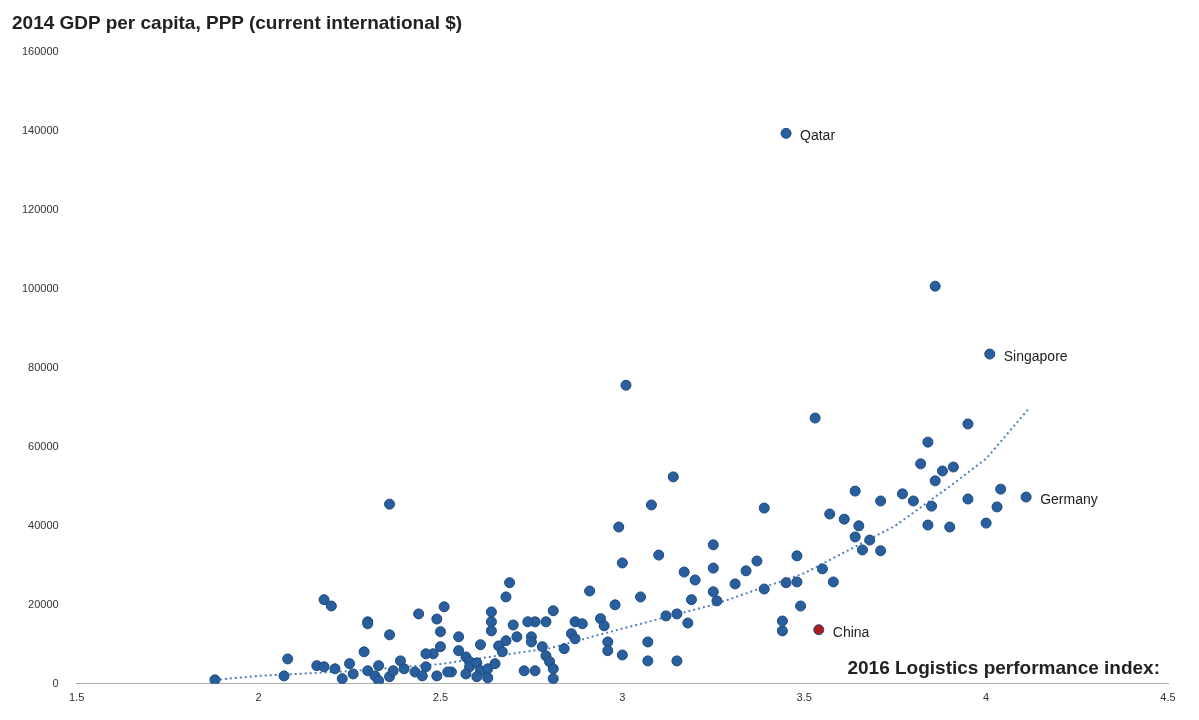 The image size is (1199, 720). I want to click on y-tick-label: 80000, so click(43, 366).